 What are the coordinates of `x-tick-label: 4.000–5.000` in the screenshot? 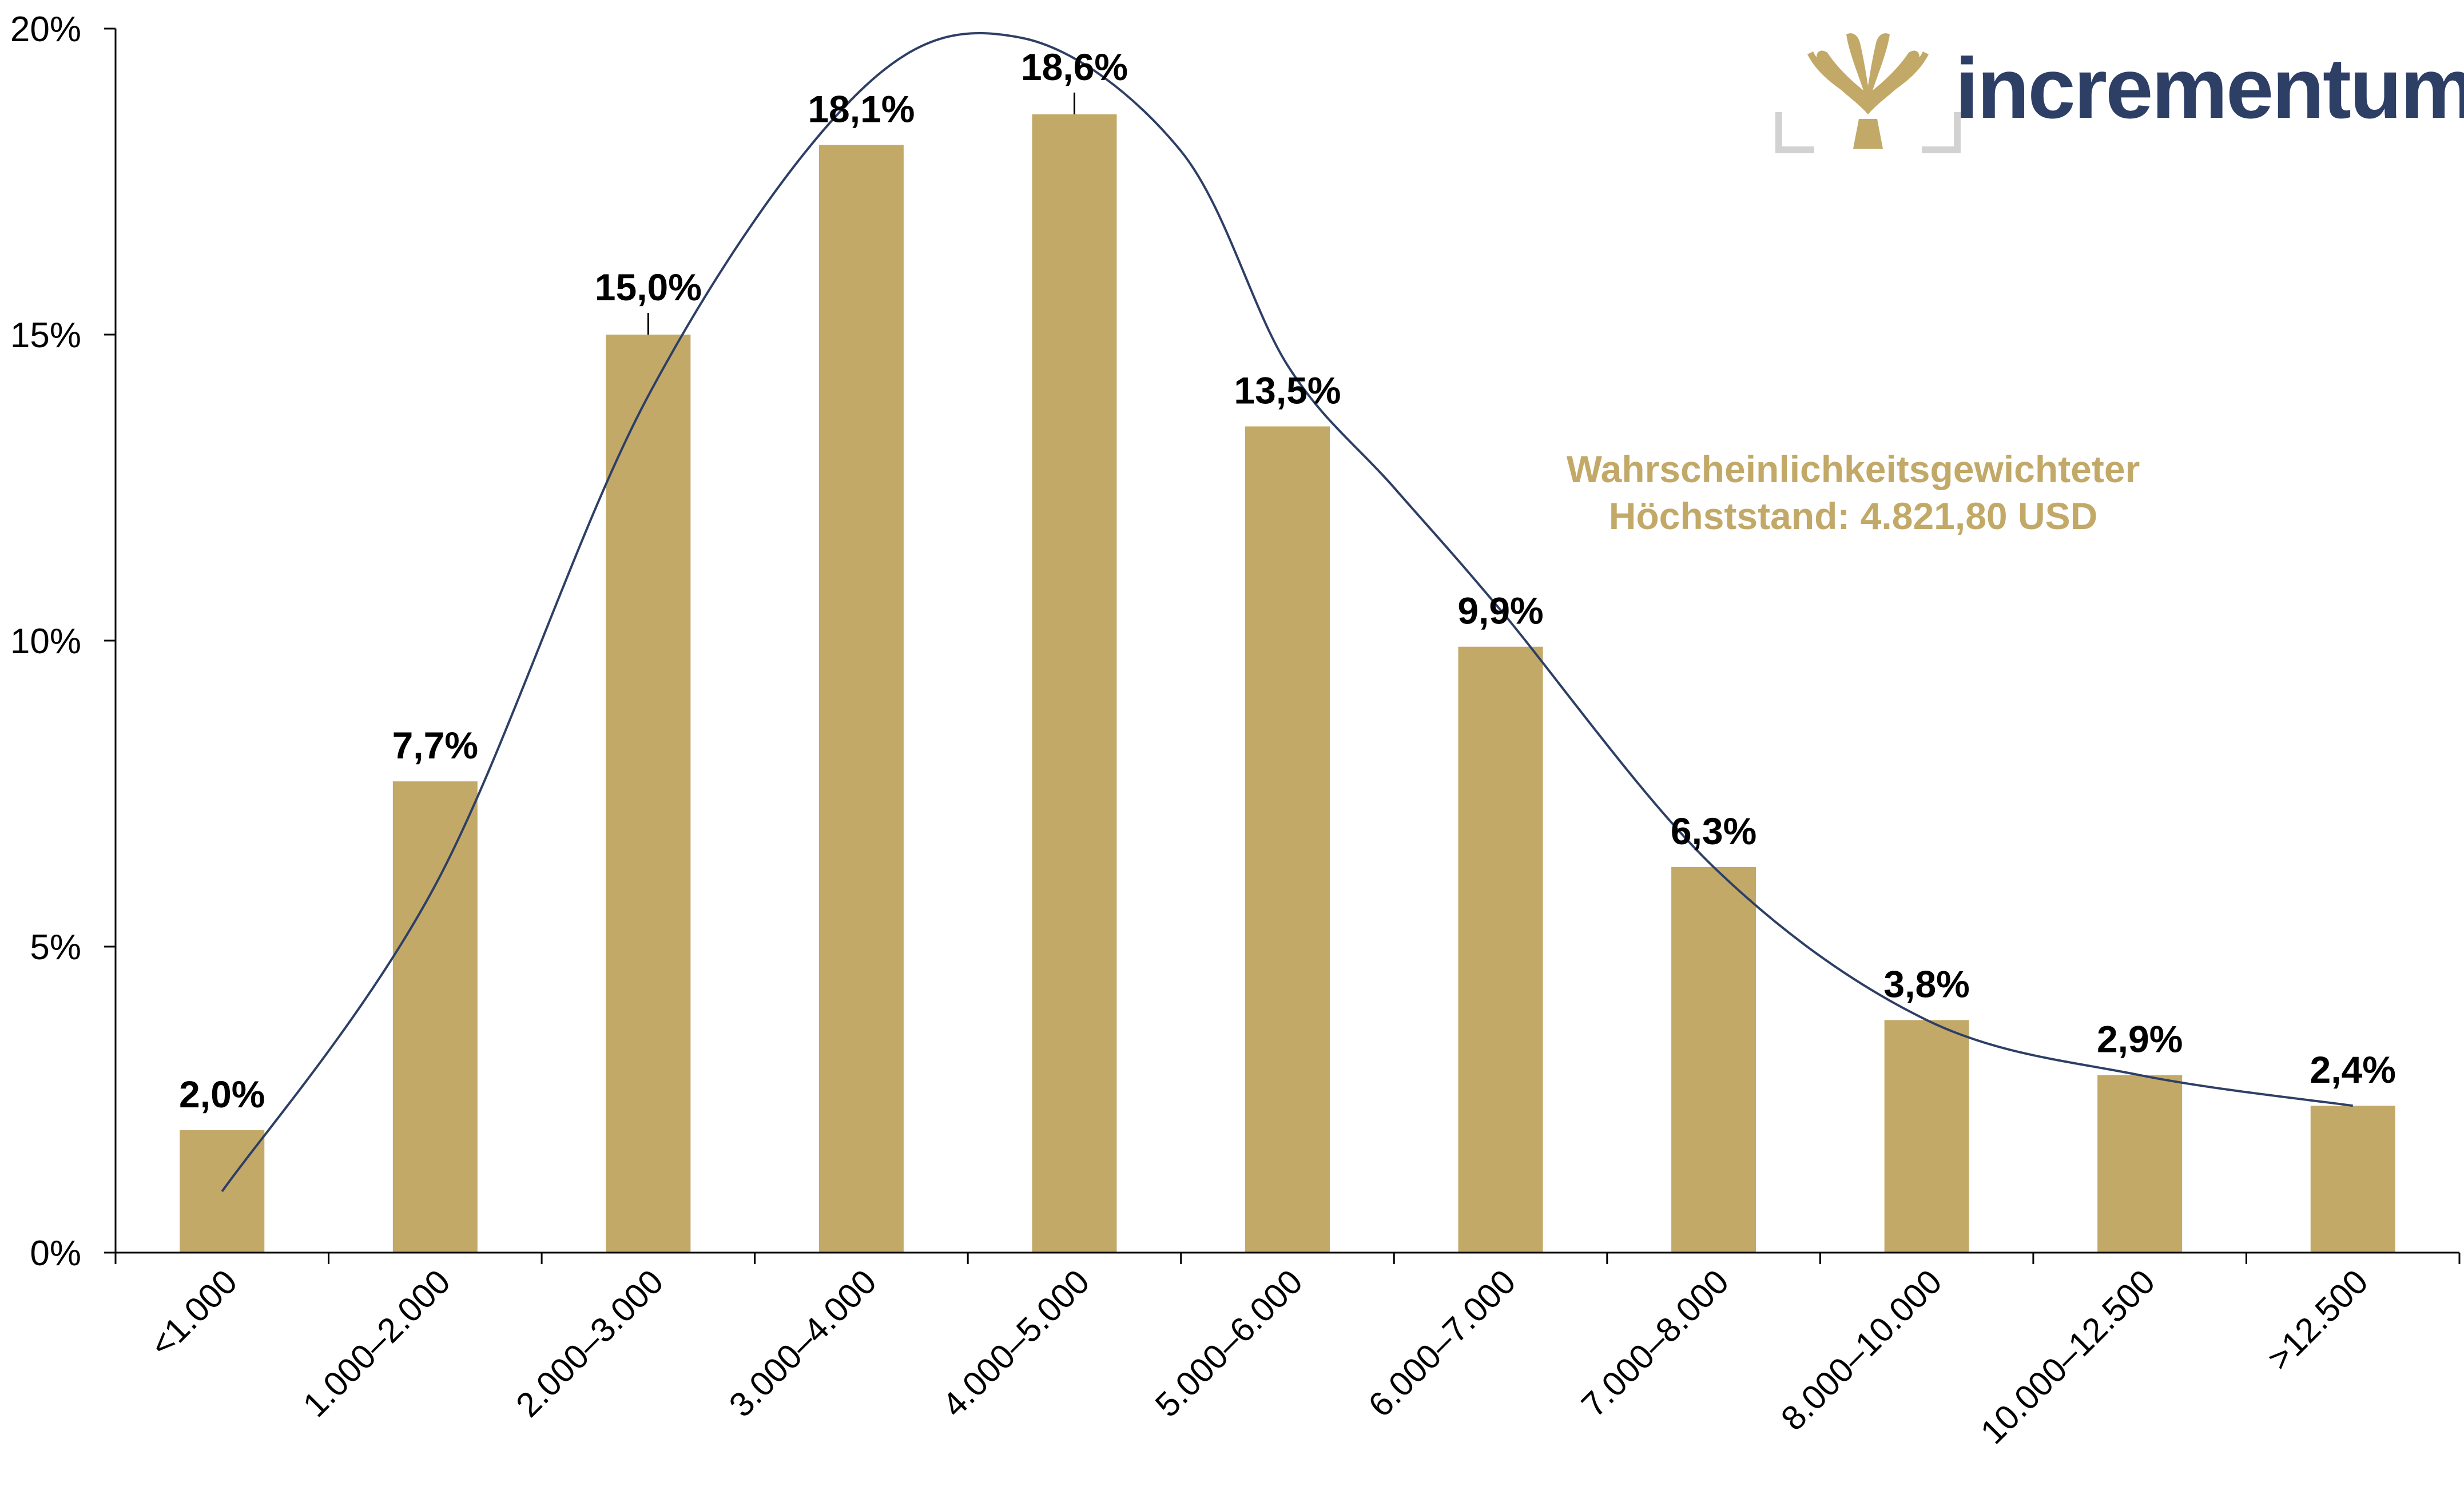 It's located at (1015, 1343).